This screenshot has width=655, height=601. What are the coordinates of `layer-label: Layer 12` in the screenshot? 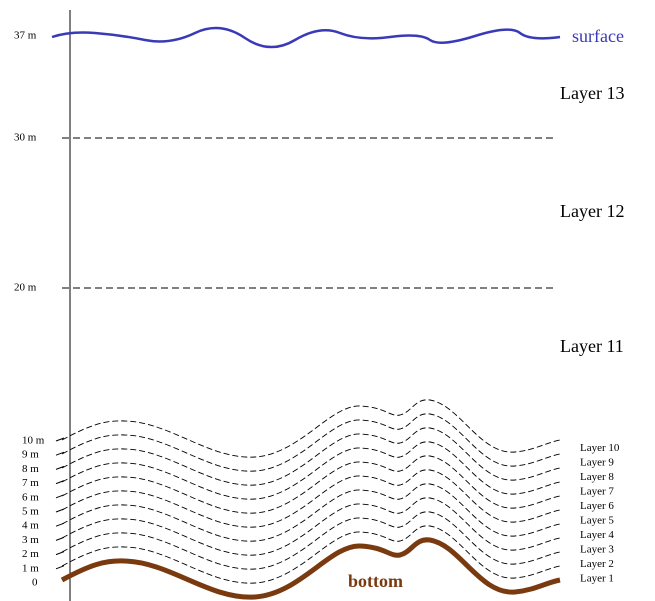 It's located at (592, 211).